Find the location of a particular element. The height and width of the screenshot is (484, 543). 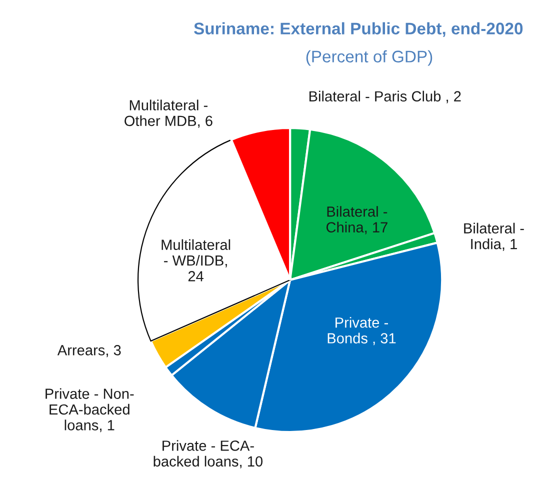

slice-label: Multilateral - WB/IDB, 24 is located at coordinates (196, 260).